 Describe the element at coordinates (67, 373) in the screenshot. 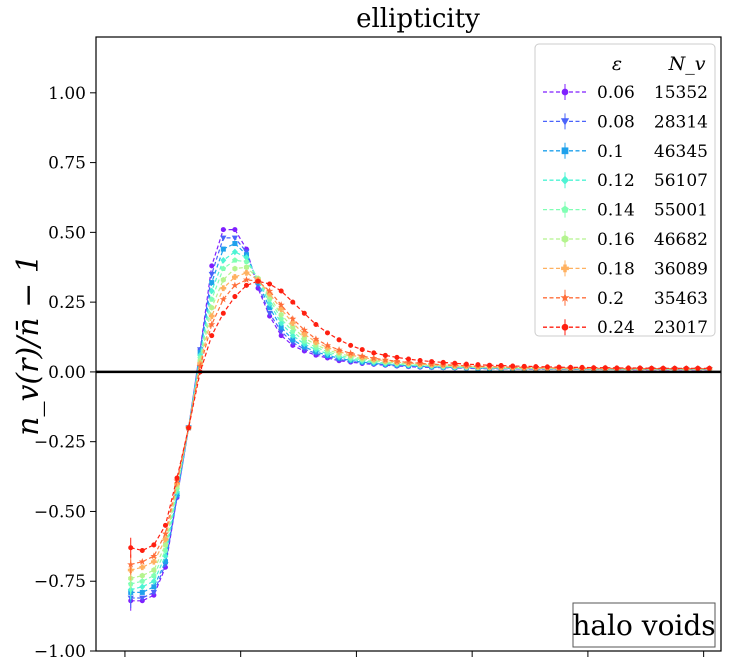

I see `y-tick-label: 0.00` at that location.